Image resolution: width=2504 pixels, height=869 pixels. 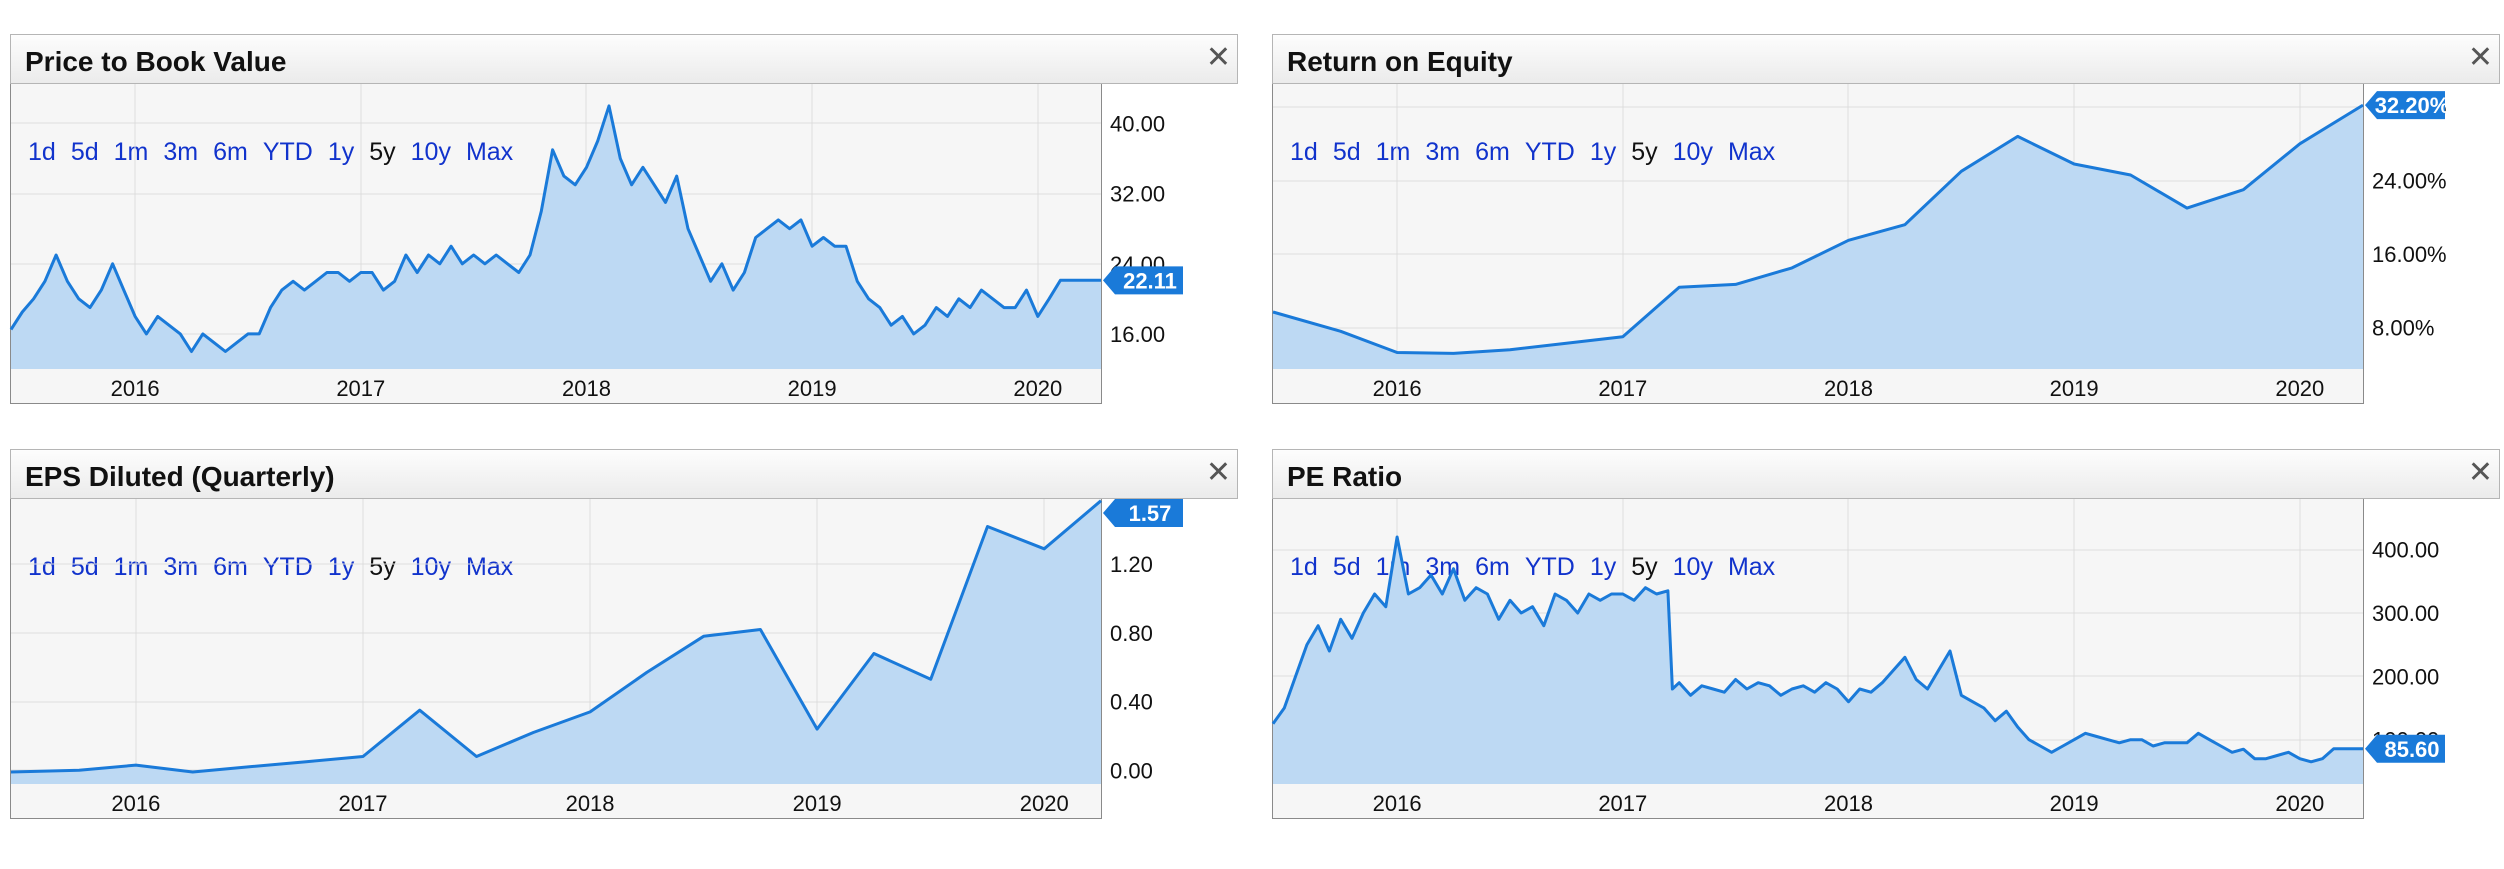 I want to click on current-value-badge: 22.11, so click(x=1143, y=280).